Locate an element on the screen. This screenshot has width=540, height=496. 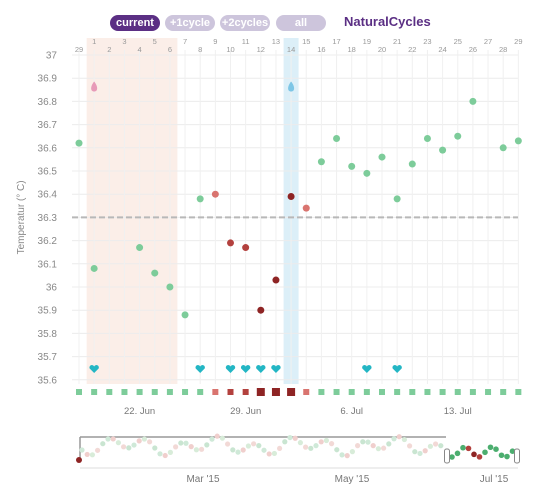
tab-all: all is located at coordinates (301, 23).